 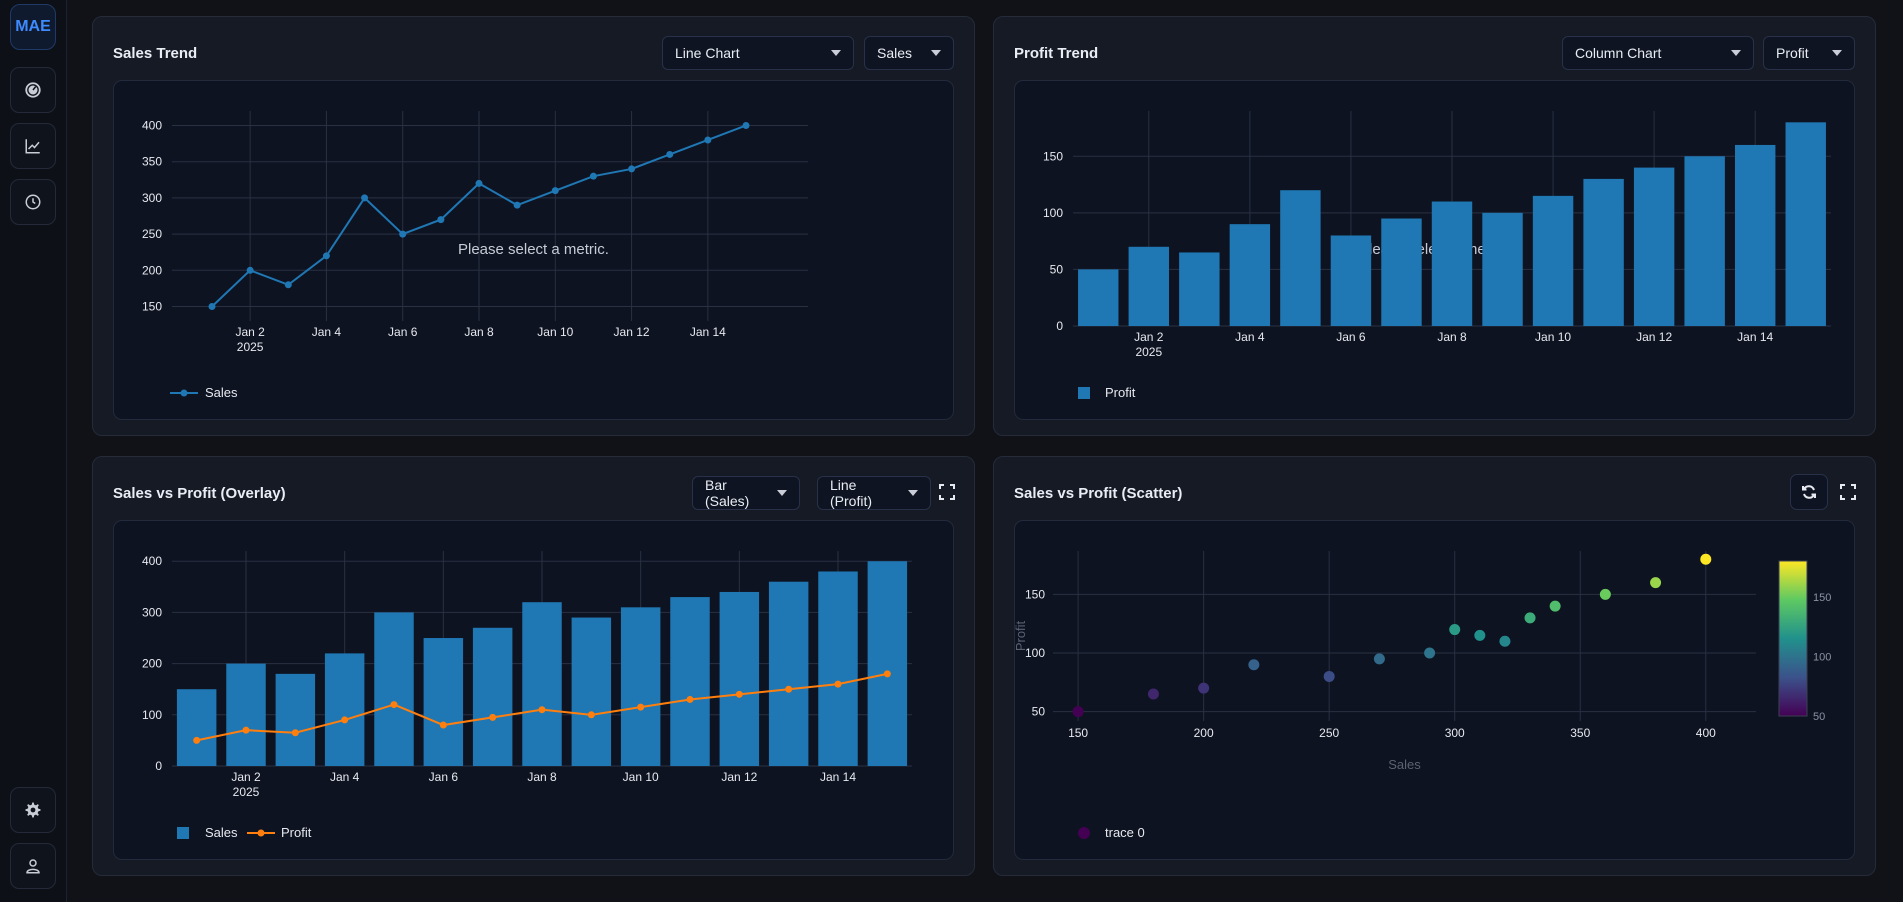 What do you see at coordinates (158, 766) in the screenshot?
I see `y-tick-label: 0` at bounding box center [158, 766].